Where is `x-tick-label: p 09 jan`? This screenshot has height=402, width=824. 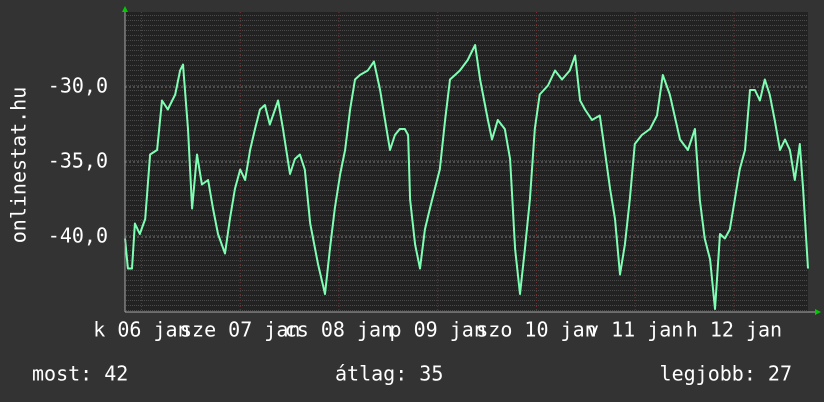 x-tick-label: p 09 jan is located at coordinates (438, 330).